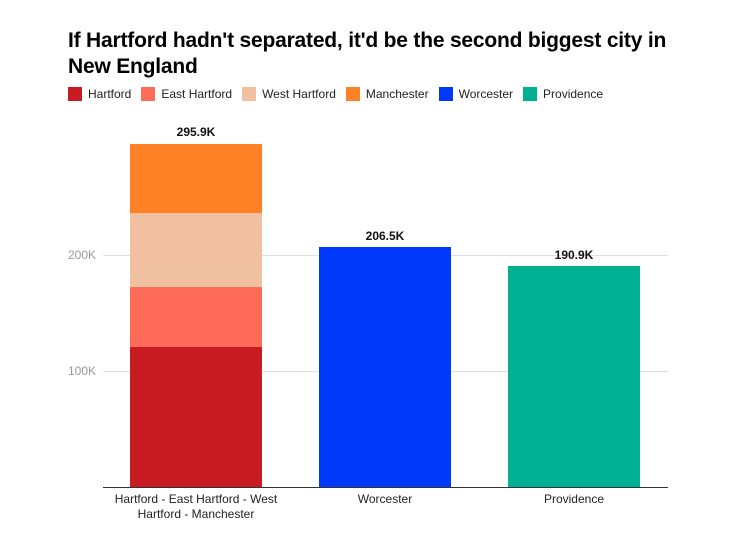  Describe the element at coordinates (397, 94) in the screenshot. I see `legend-label: Manchester` at that location.